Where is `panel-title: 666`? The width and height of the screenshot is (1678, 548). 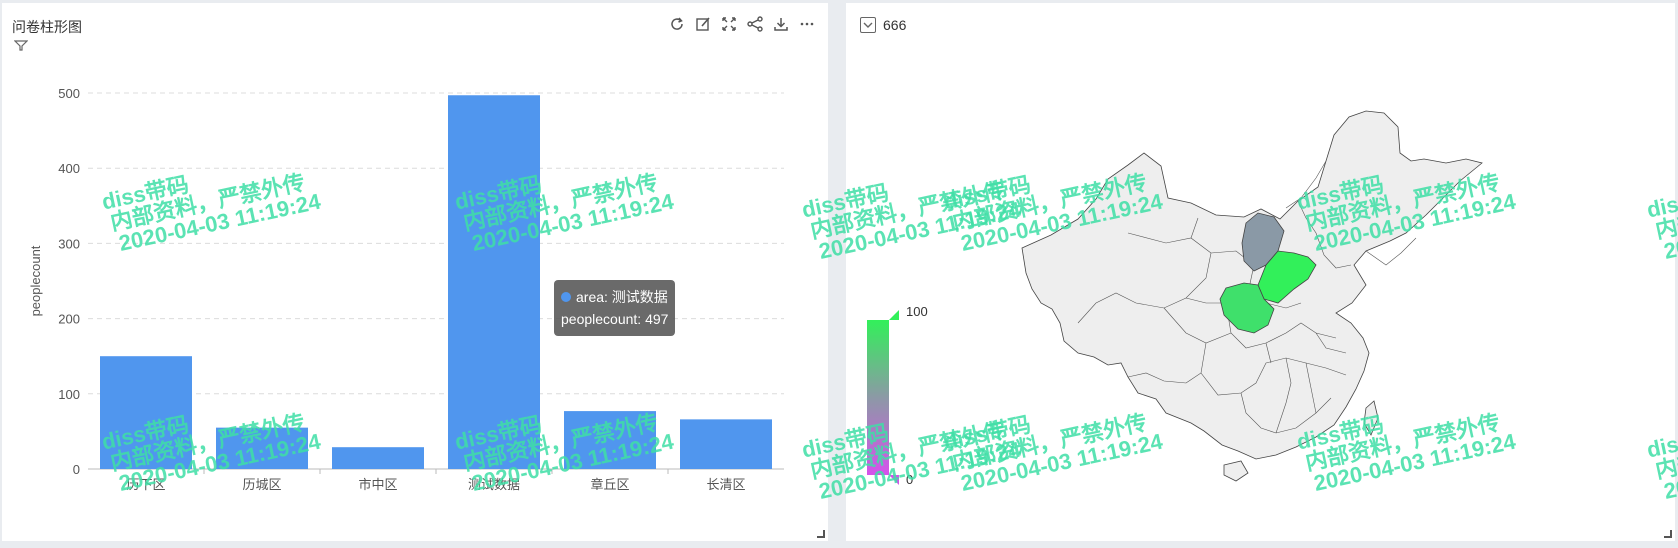 panel-title: 666 is located at coordinates (895, 25).